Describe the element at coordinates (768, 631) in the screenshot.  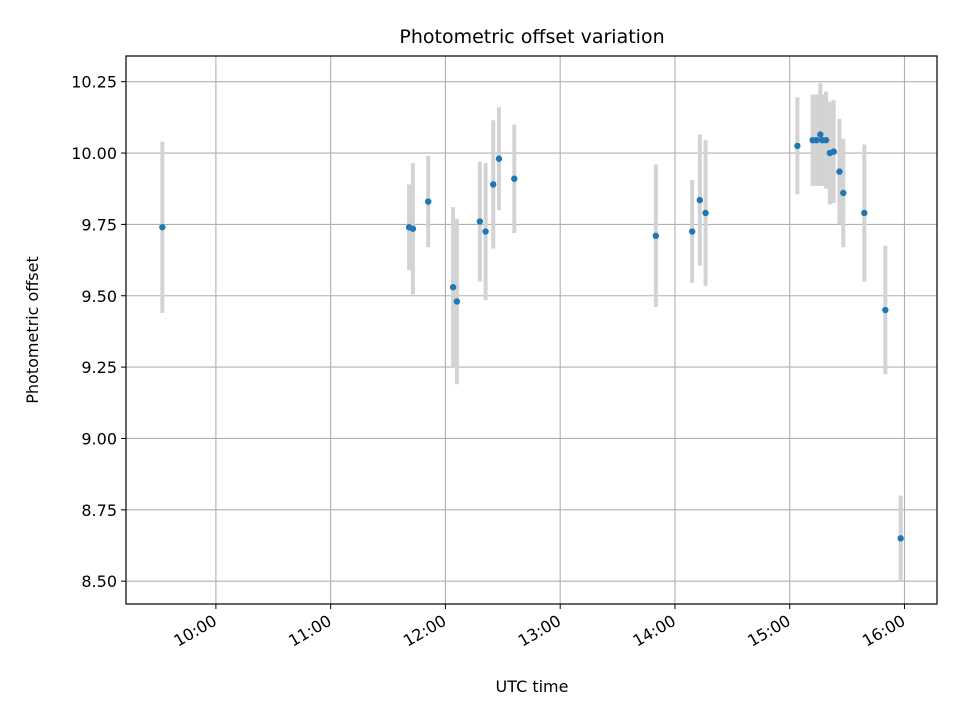
I see `x-tick-label: 15:00` at that location.